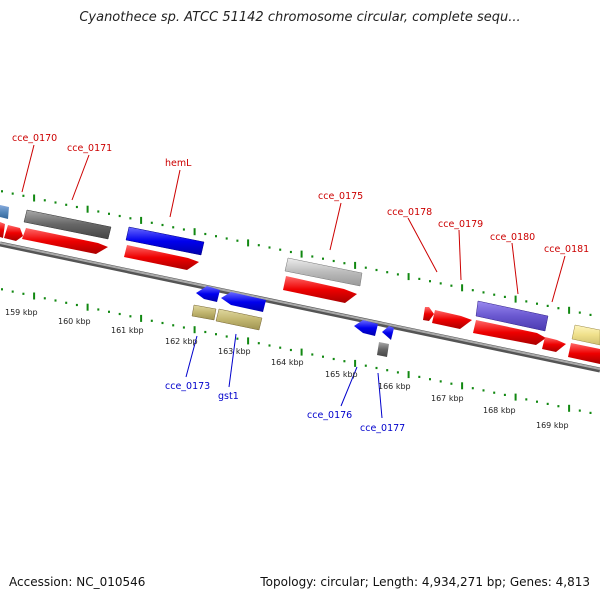 The width and height of the screenshot is (600, 600). I want to click on gene-label: cce_0178, so click(409, 212).